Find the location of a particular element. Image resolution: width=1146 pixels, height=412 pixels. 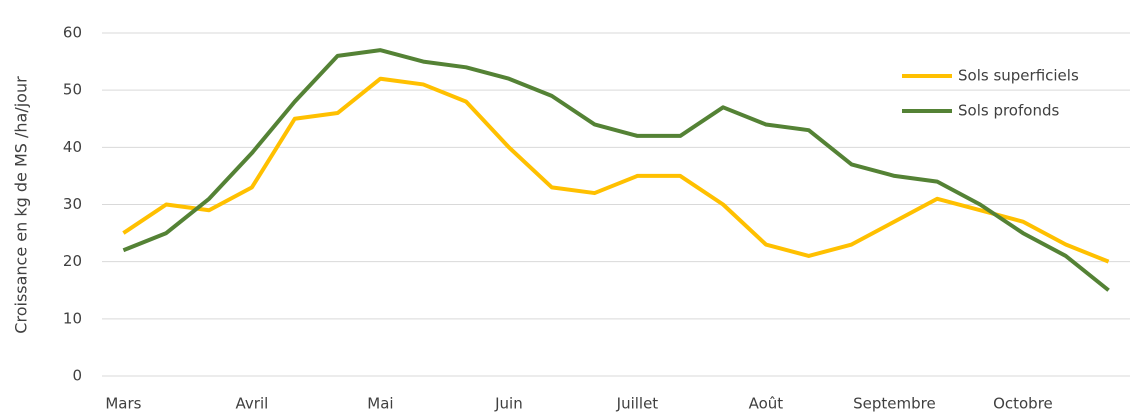

y-tick-label: 20 is located at coordinates (72, 261).